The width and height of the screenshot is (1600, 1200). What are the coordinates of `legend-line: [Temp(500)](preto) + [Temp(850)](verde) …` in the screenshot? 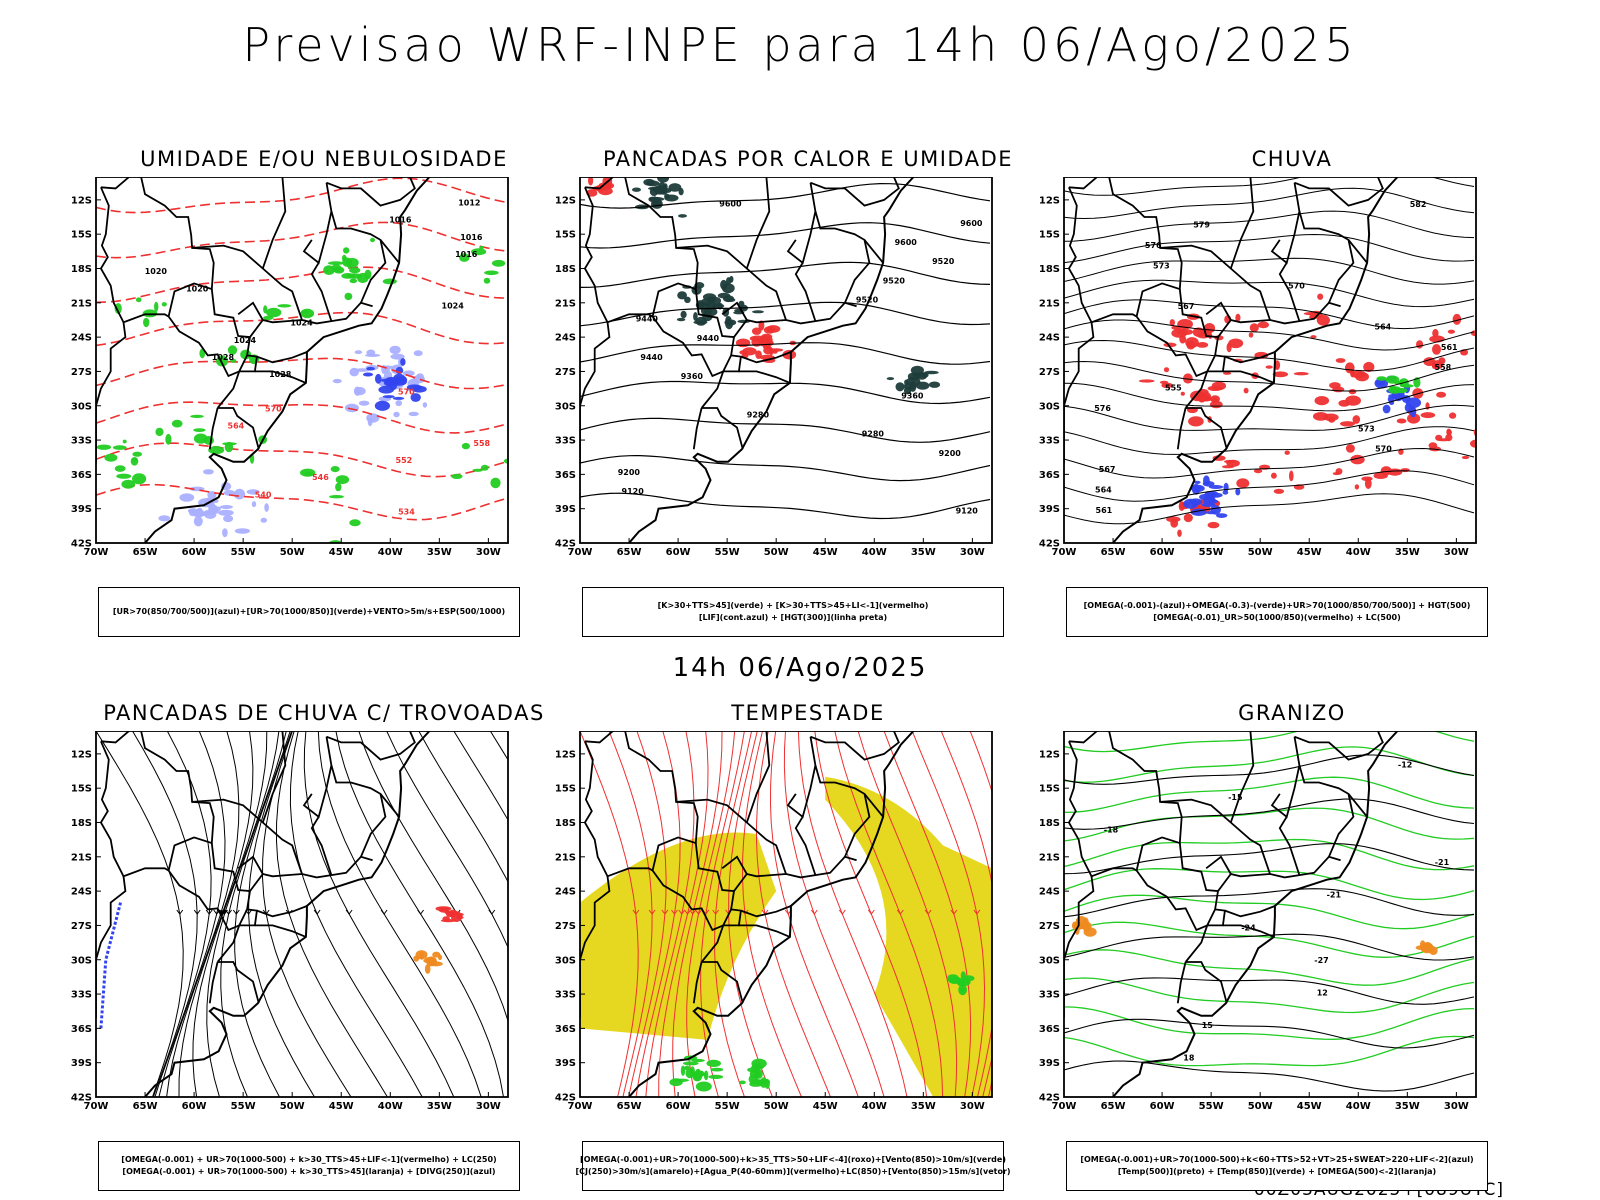 It's located at (1277, 1171).